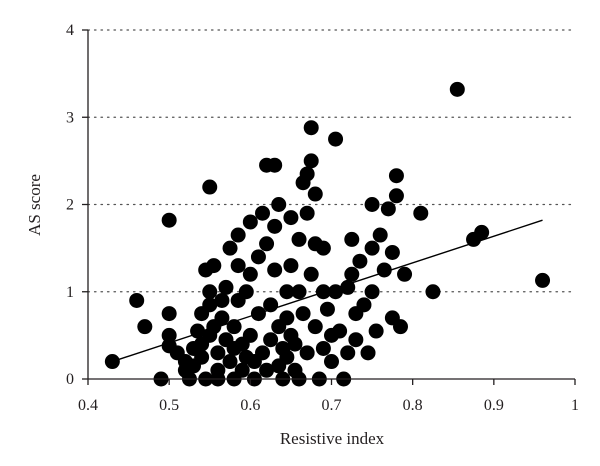  I want to click on x-tick-label: 0.4, so click(88, 405).